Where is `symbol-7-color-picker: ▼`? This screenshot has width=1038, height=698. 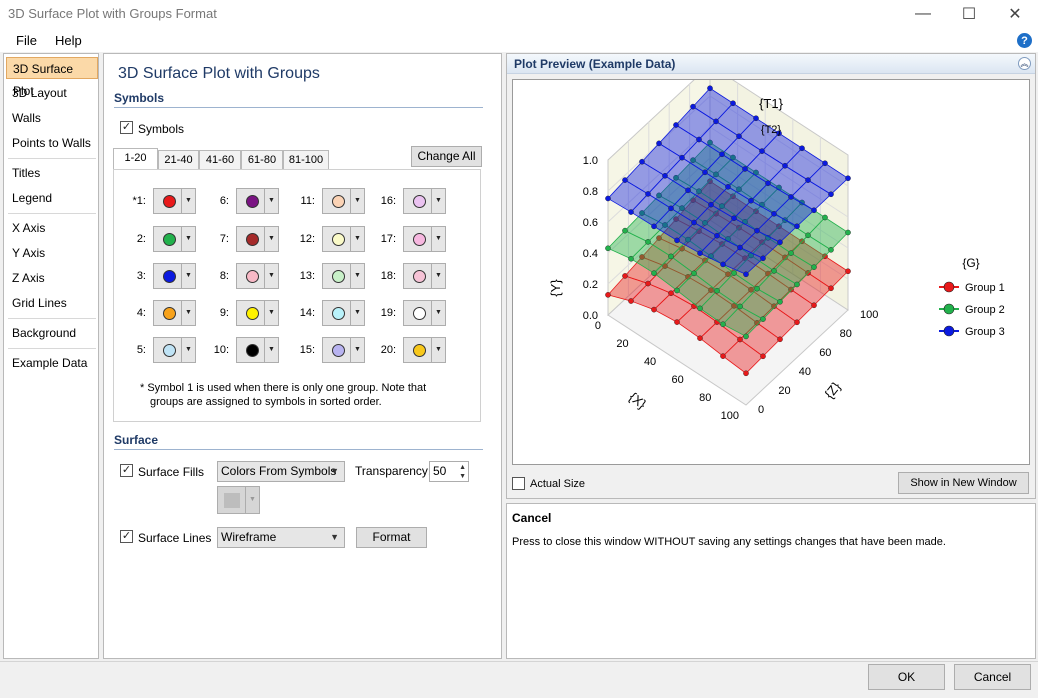 symbol-7-color-picker: ▼ is located at coordinates (257, 239).